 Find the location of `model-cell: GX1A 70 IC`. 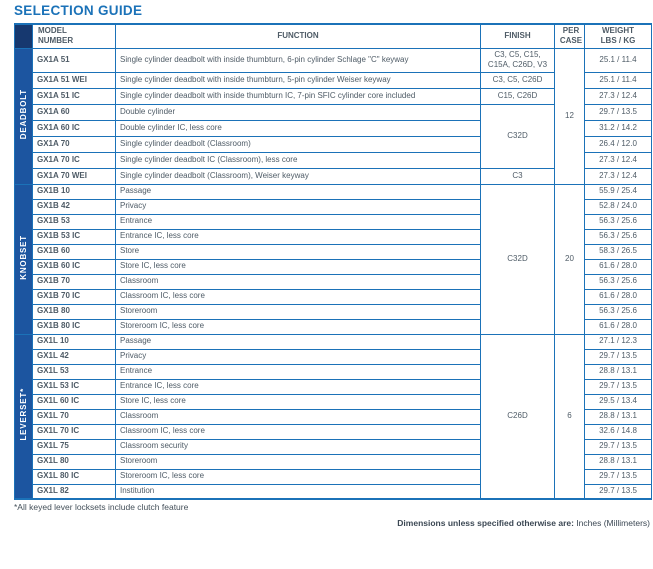

model-cell: GX1A 70 IC is located at coordinates (74, 160).